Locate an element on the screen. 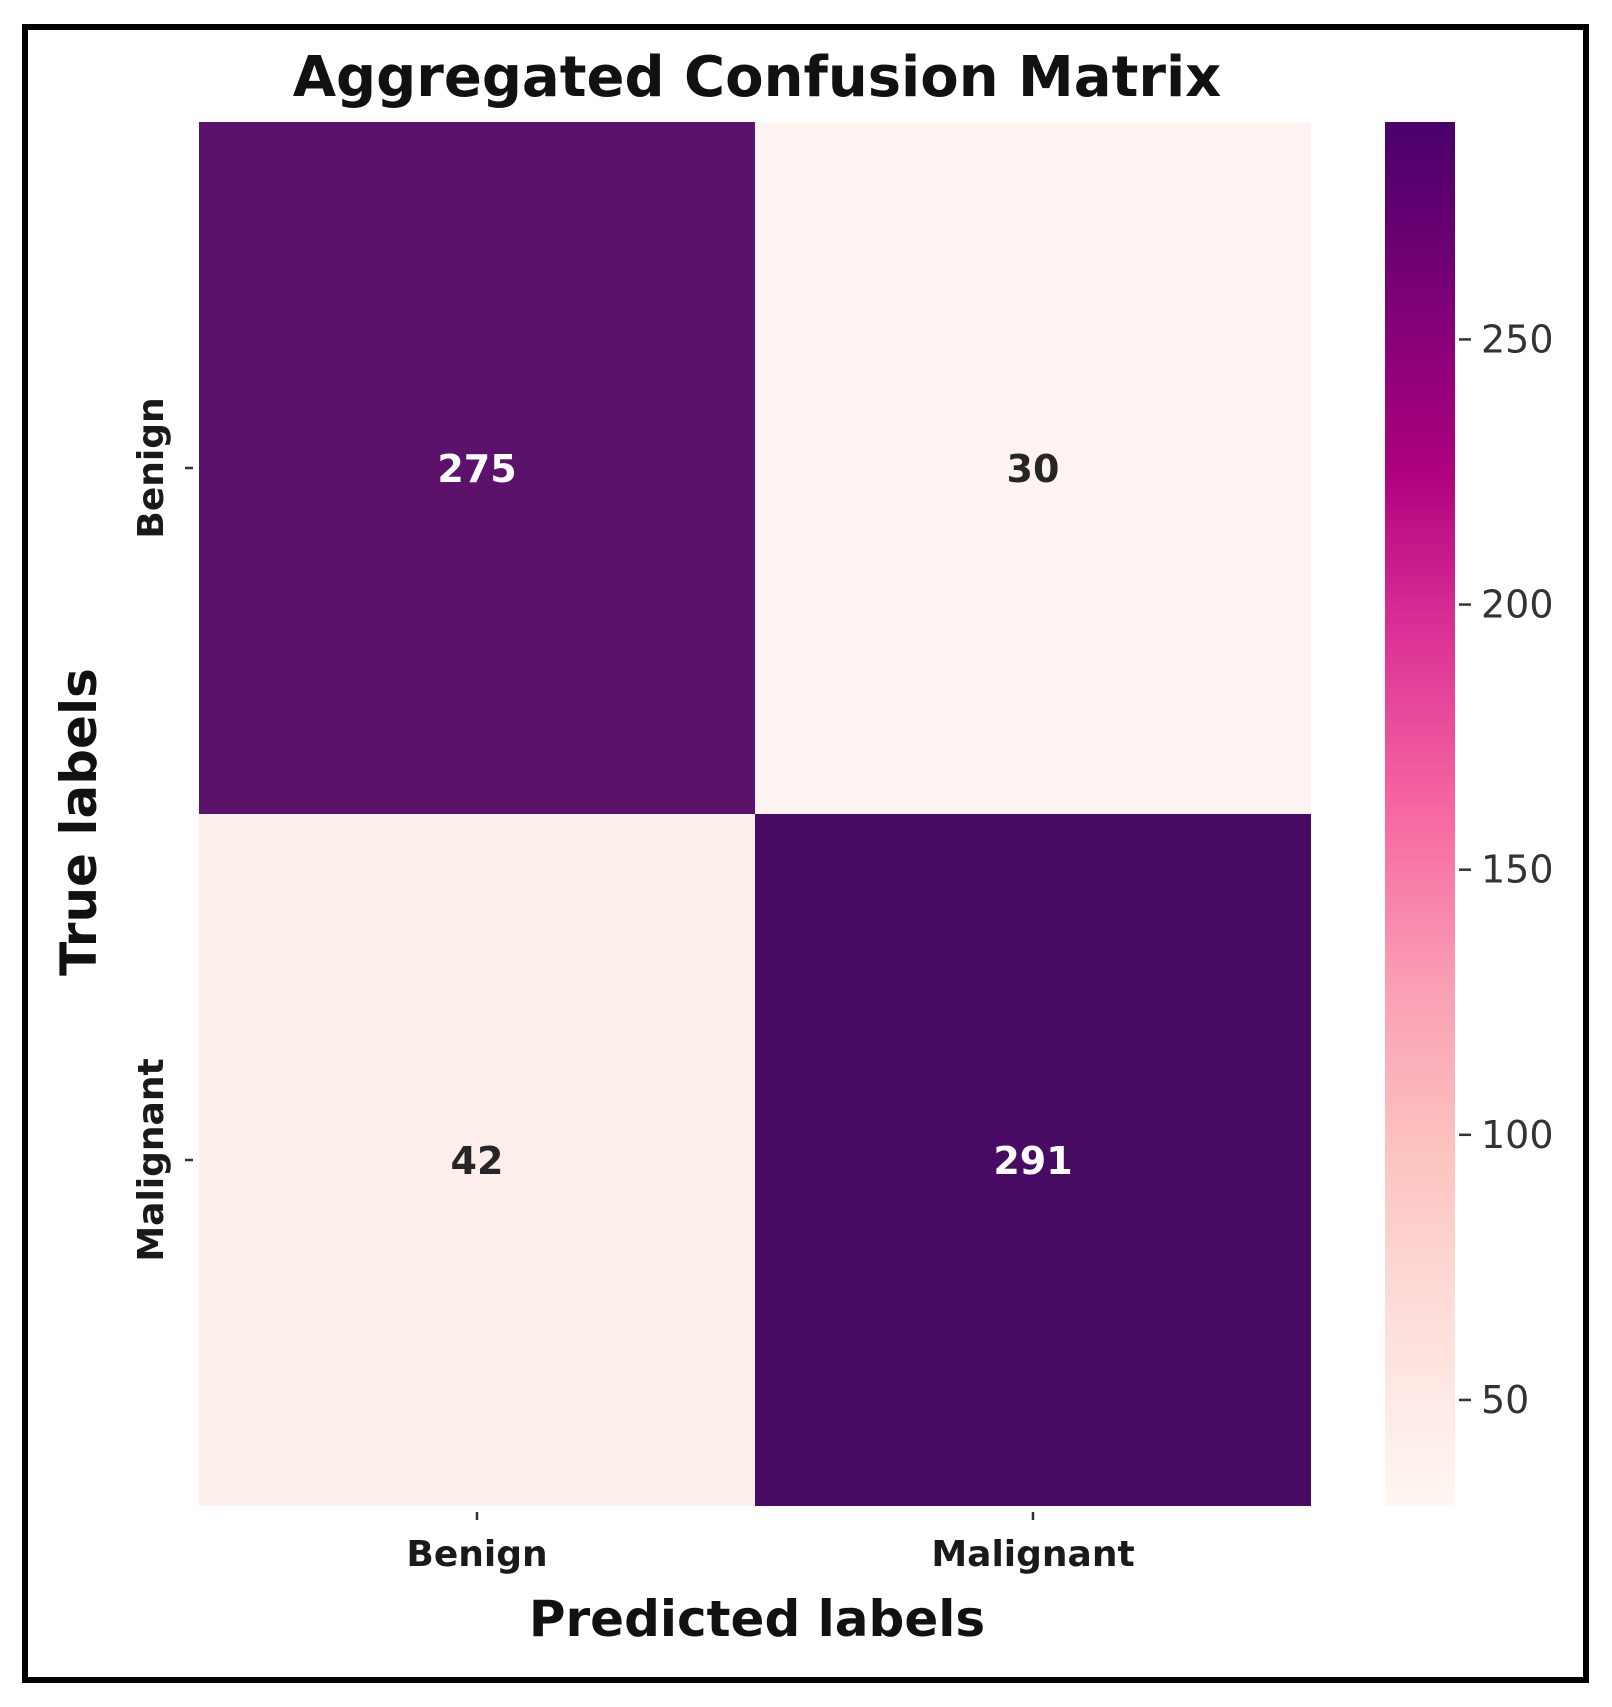  colorbar: 50 100 150 200 250 is located at coordinates (1469, 814).